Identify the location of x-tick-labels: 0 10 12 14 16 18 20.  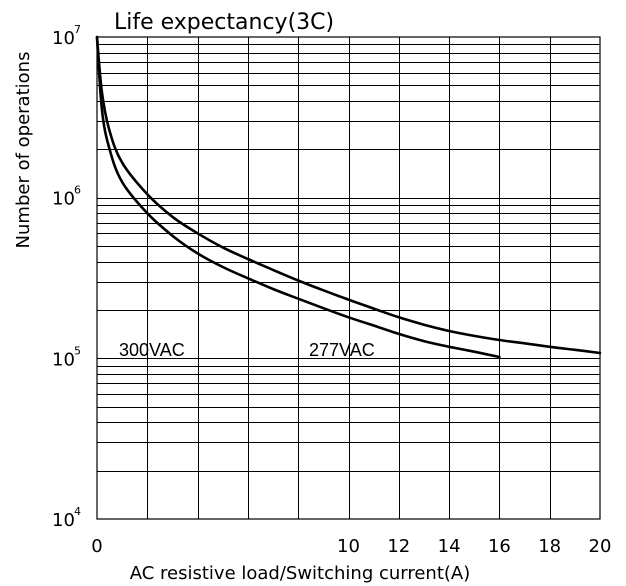
(351, 546).